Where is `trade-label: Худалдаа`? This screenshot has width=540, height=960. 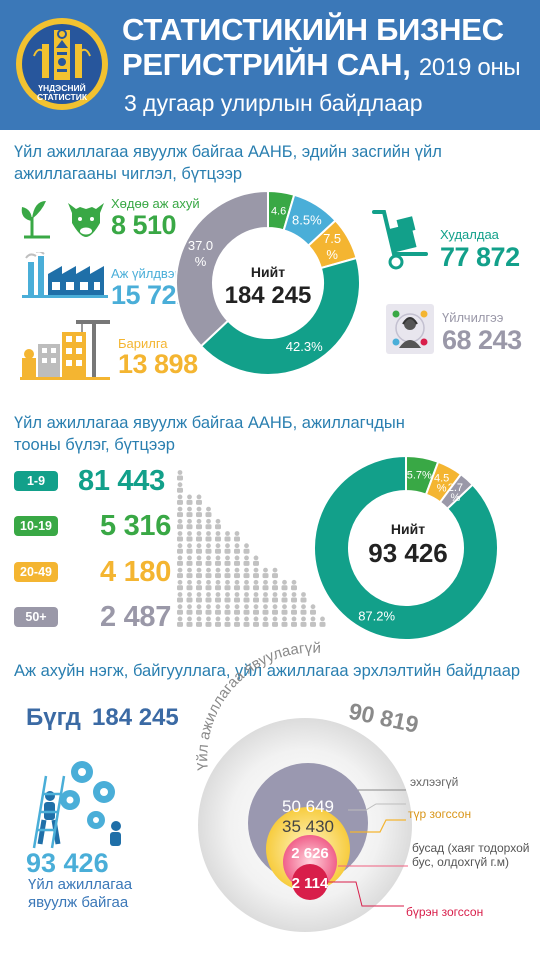
trade-label: Худалдаа is located at coordinates (469, 234).